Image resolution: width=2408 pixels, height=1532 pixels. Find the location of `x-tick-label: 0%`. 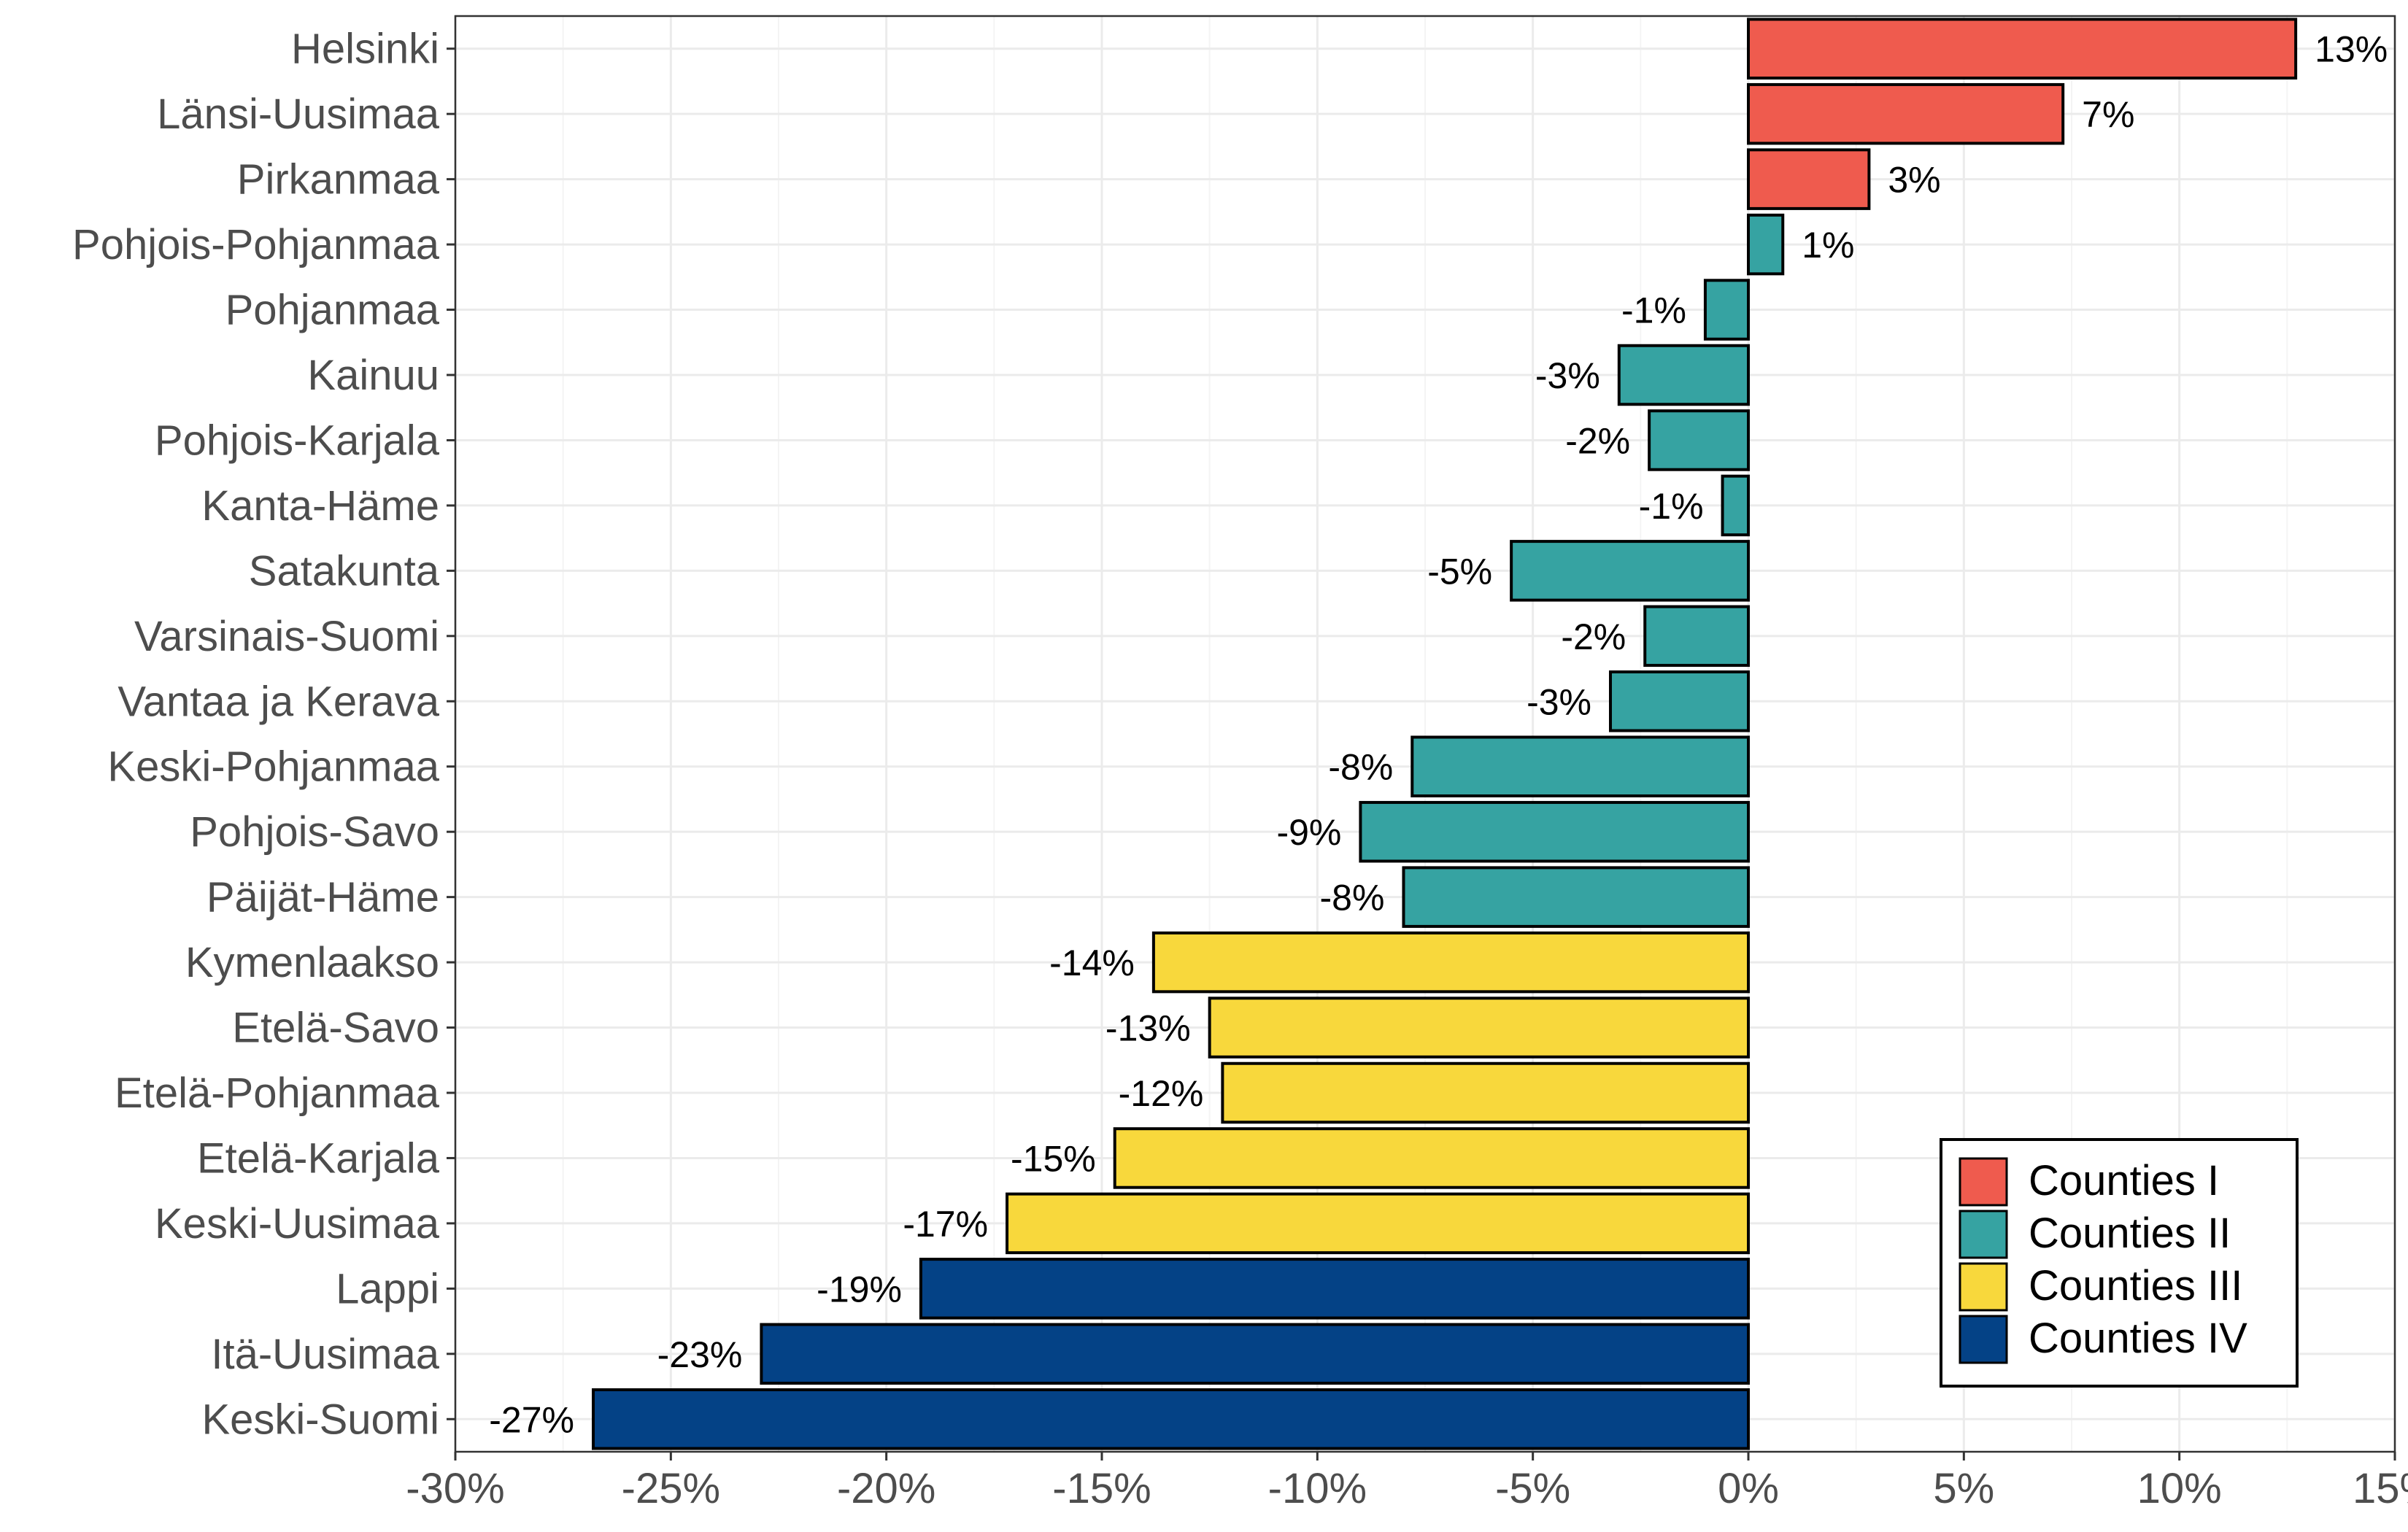

x-tick-label: 0% is located at coordinates (1748, 1489).